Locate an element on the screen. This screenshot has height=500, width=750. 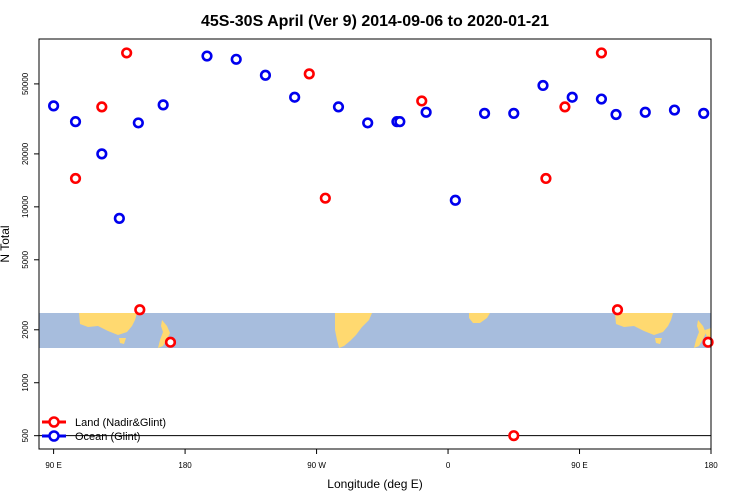
legend-swatch-land-marker is located at coordinates (54, 422).